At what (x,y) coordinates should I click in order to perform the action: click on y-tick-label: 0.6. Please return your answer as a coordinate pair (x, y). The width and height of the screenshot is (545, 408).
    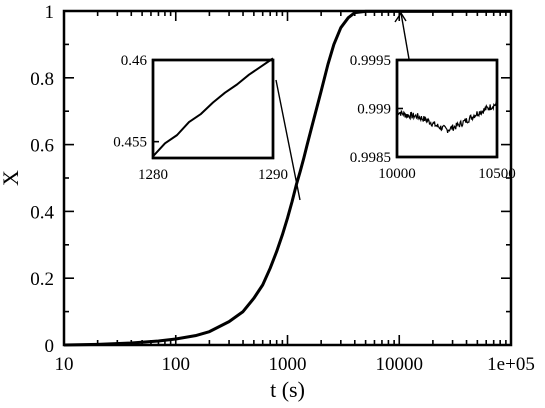
    Looking at the image, I should click on (42, 146).